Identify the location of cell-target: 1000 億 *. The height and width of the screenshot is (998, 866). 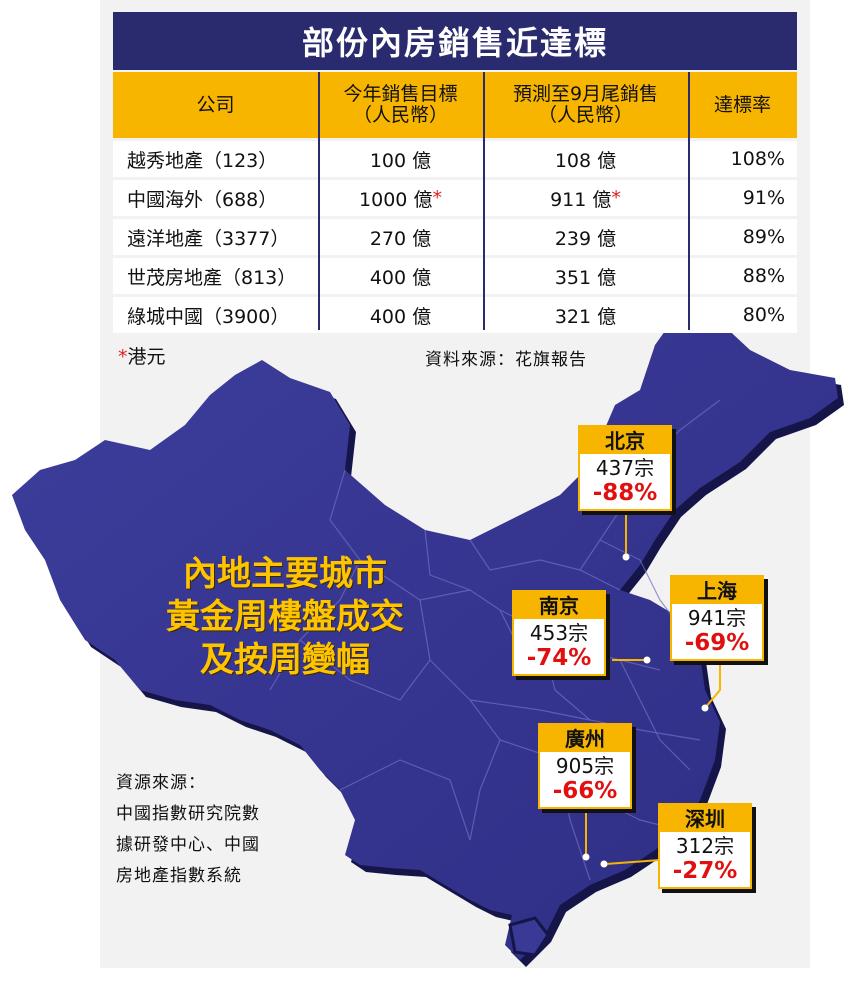
(400, 198).